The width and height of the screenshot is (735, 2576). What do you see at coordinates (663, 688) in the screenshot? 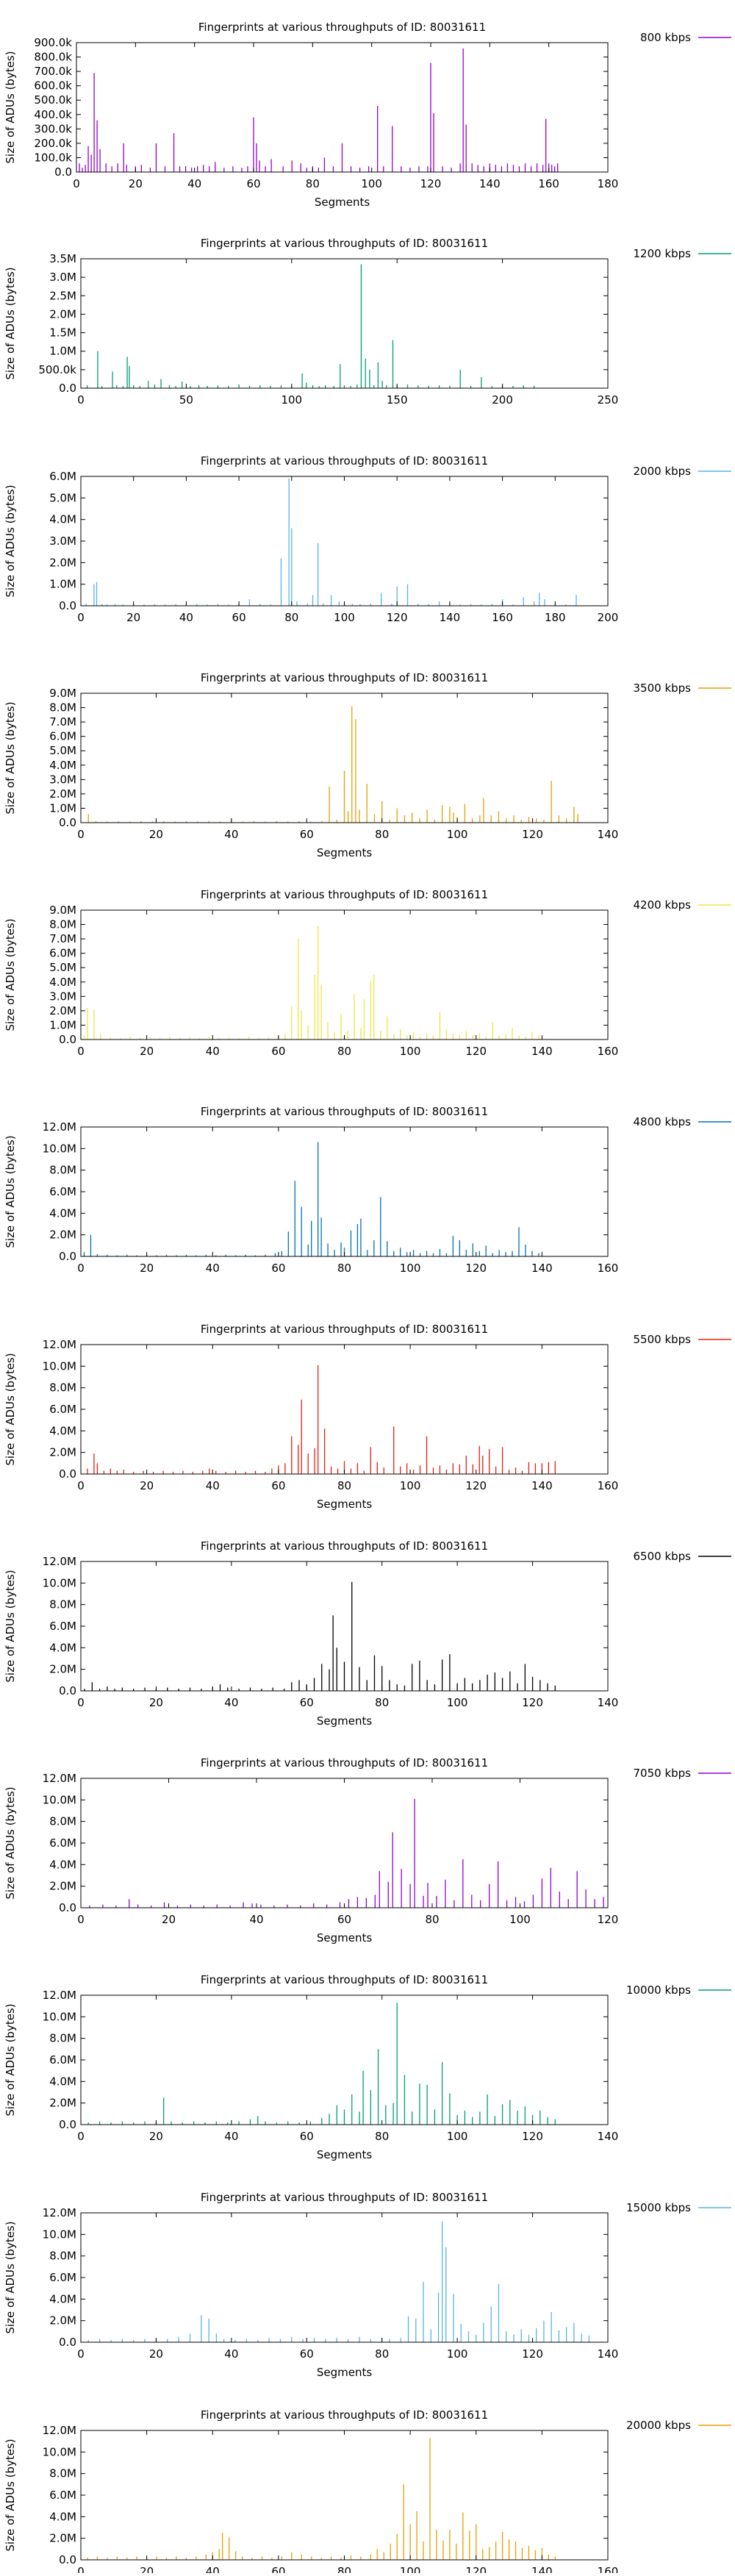
I see `legend-label: 3500 kbps` at bounding box center [663, 688].